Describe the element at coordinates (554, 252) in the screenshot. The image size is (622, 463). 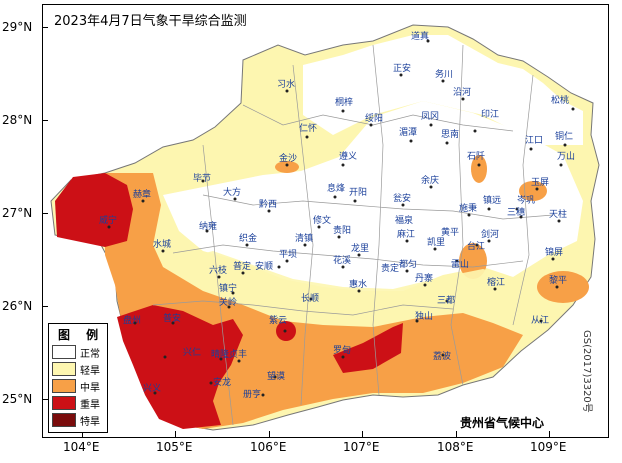
I see `place-label: 锦屏` at that location.